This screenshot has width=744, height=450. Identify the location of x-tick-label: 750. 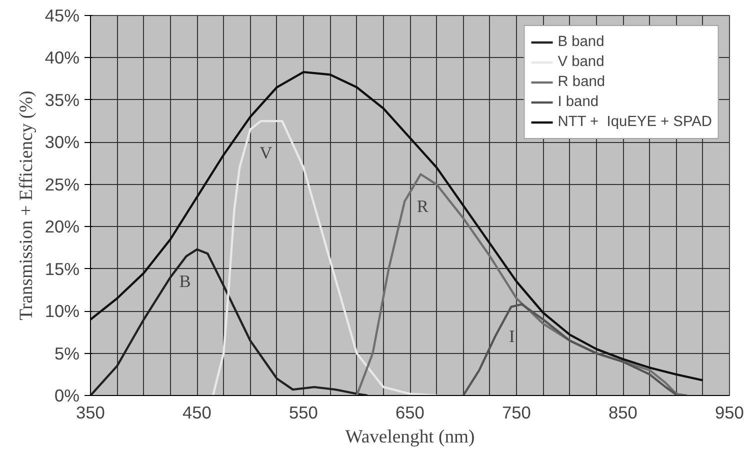
(516, 412).